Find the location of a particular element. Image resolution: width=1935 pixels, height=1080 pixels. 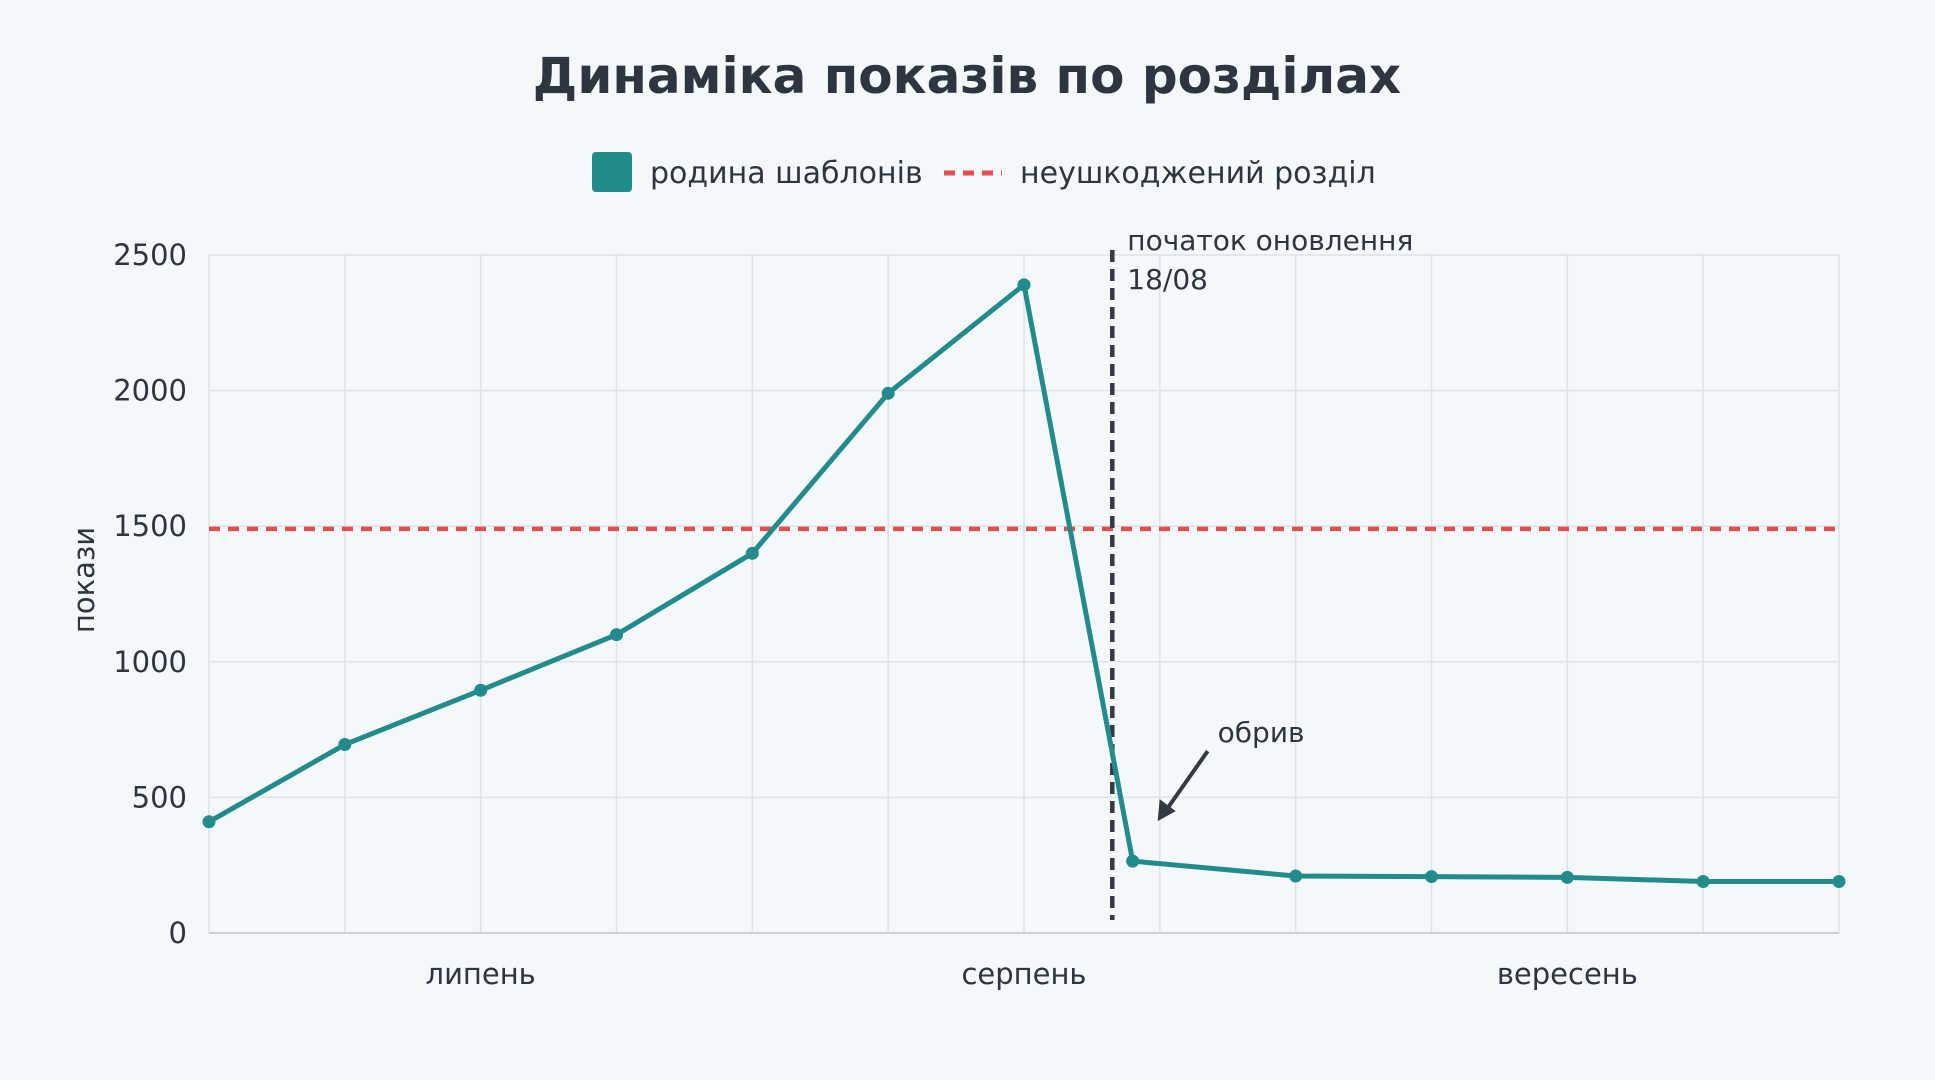

y-tick-label: 0 is located at coordinates (178, 933).